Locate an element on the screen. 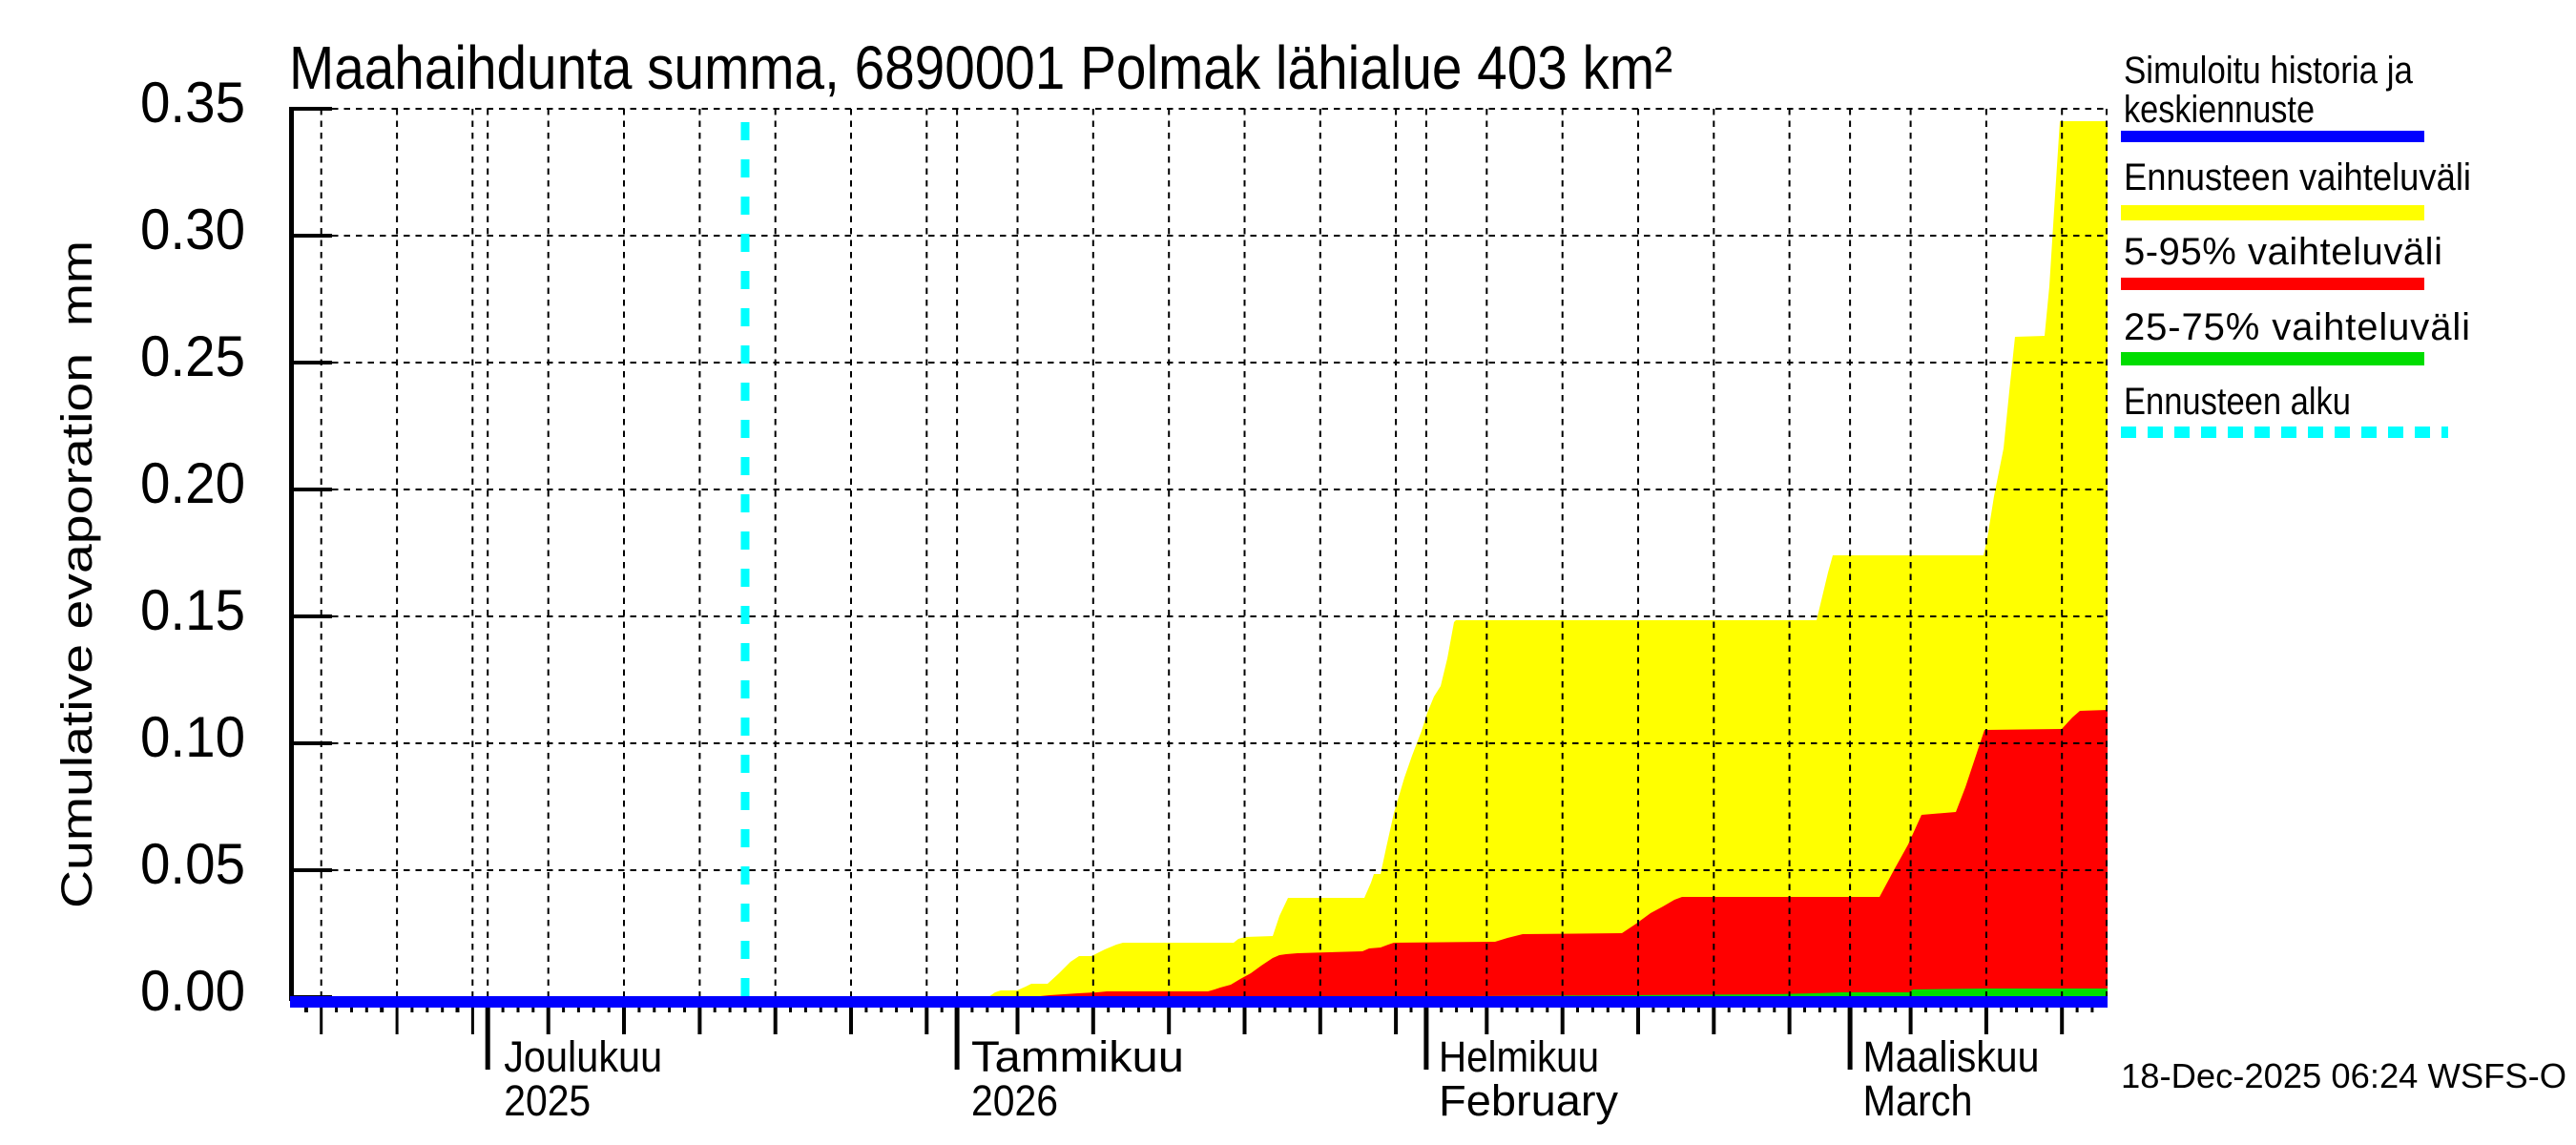 This screenshot has width=2576, height=1145. svg-text: 18-Dec-2025 06:24 WSFS-O is located at coordinates (2343, 1075).